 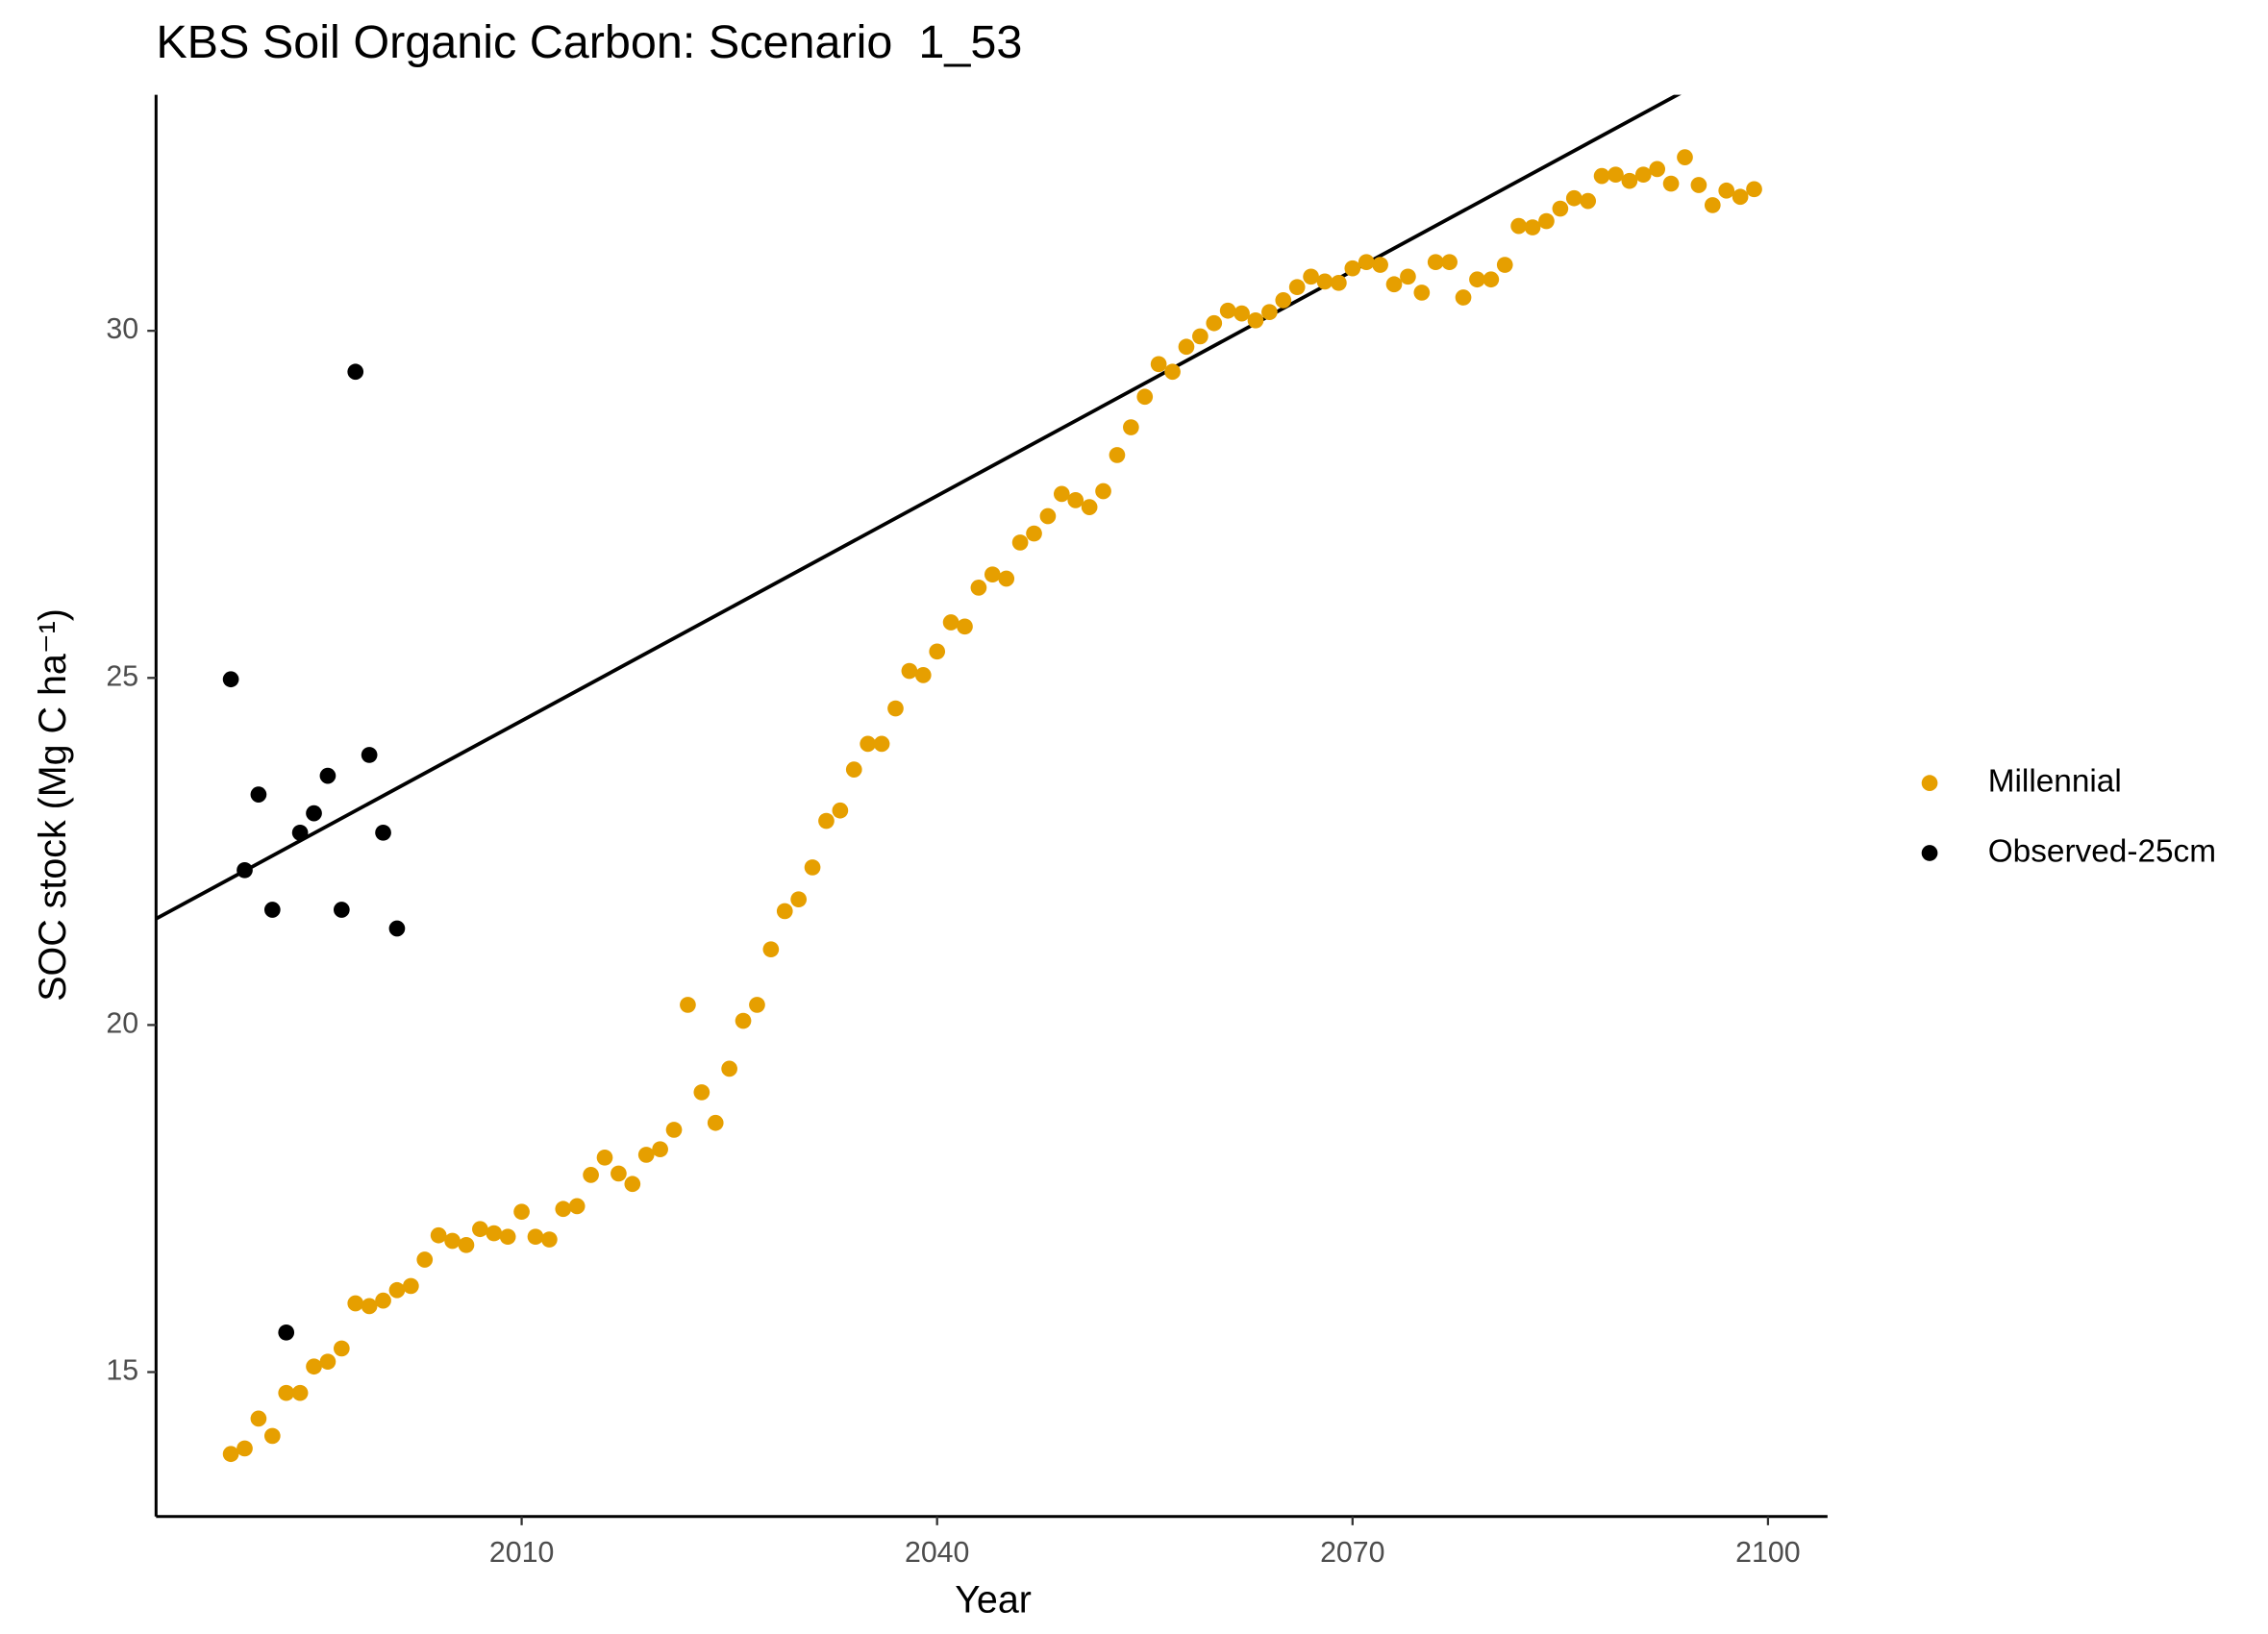 What do you see at coordinates (521, 1553) in the screenshot?
I see `x-tick-label: 2010` at bounding box center [521, 1553].